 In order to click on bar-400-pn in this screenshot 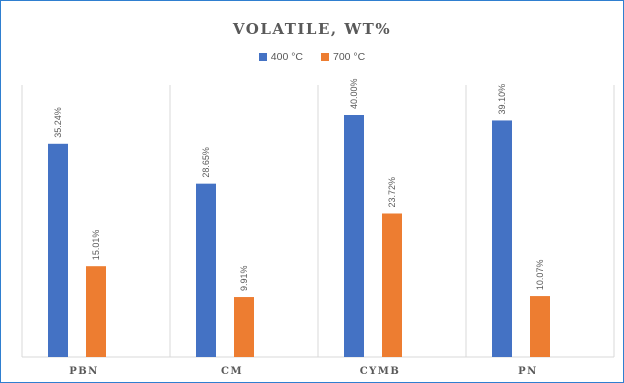, I will do `click(502, 238)`.